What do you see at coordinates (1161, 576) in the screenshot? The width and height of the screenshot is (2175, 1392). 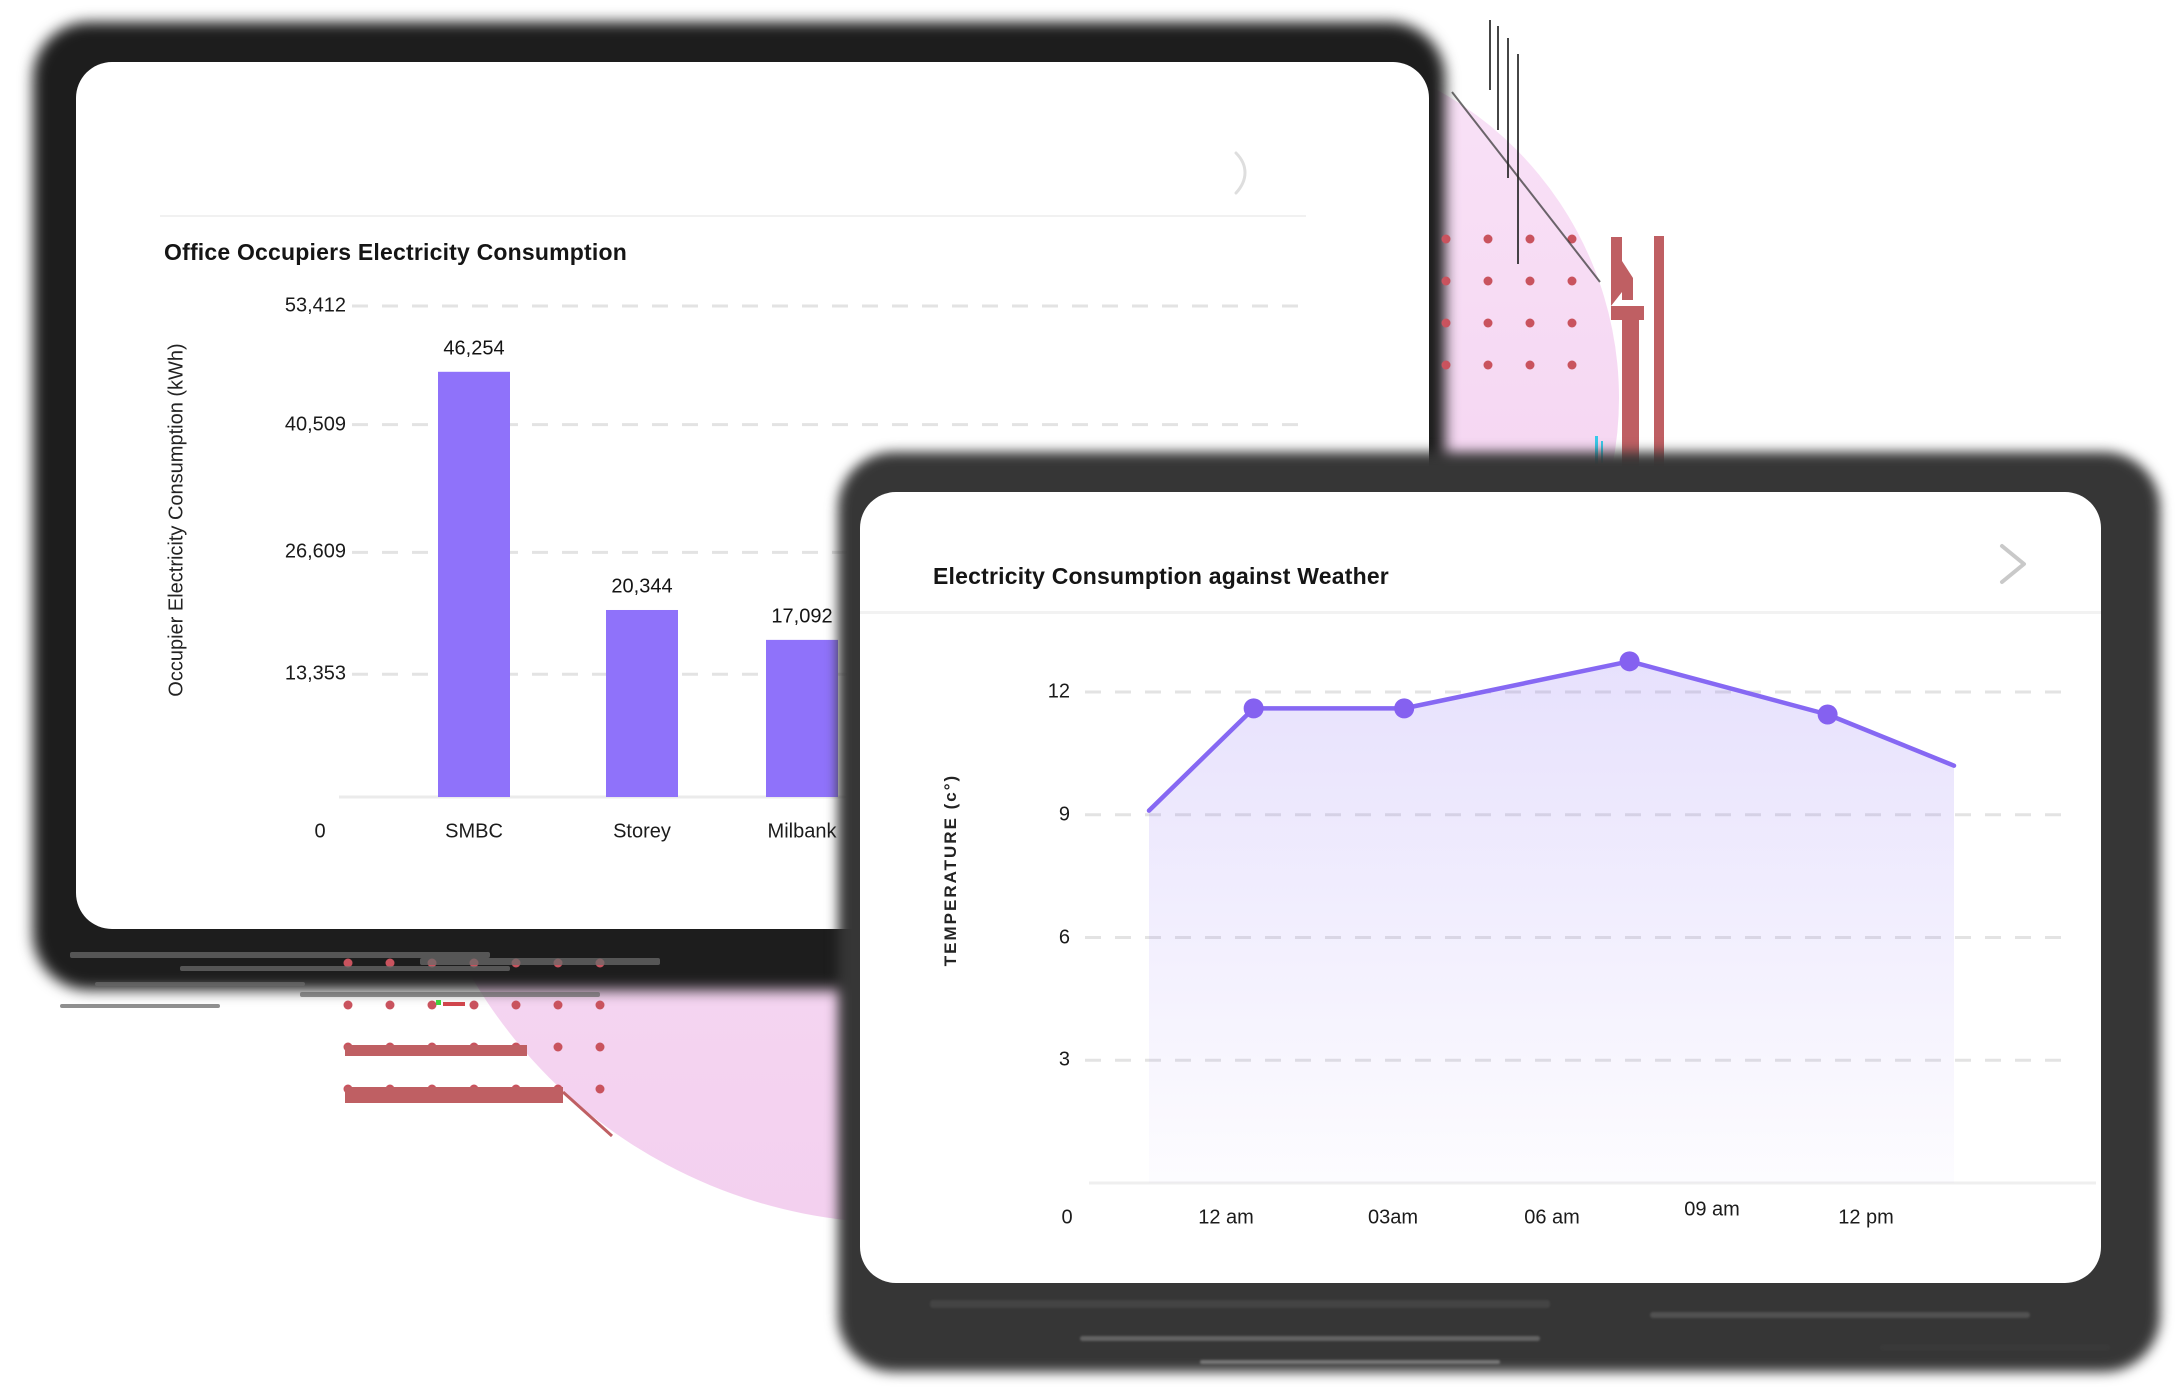 I see `card2-title: Electricity Consumption against Weather` at bounding box center [1161, 576].